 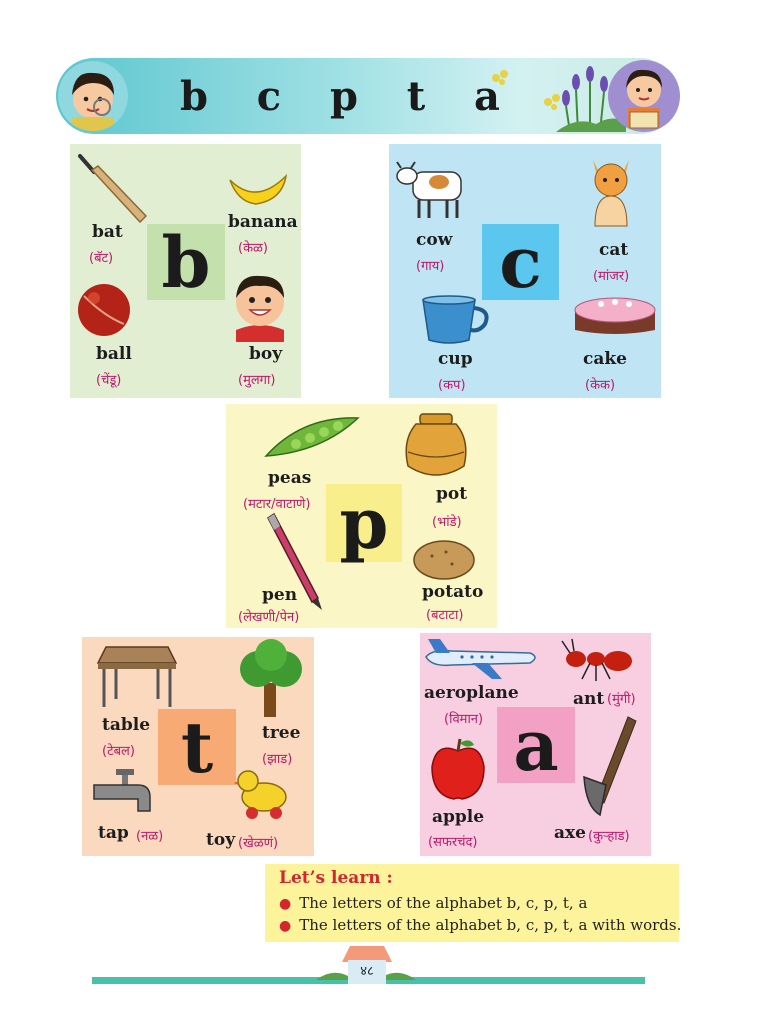 What do you see at coordinates (114, 354) in the screenshot?
I see `word-ball: ball` at bounding box center [114, 354].